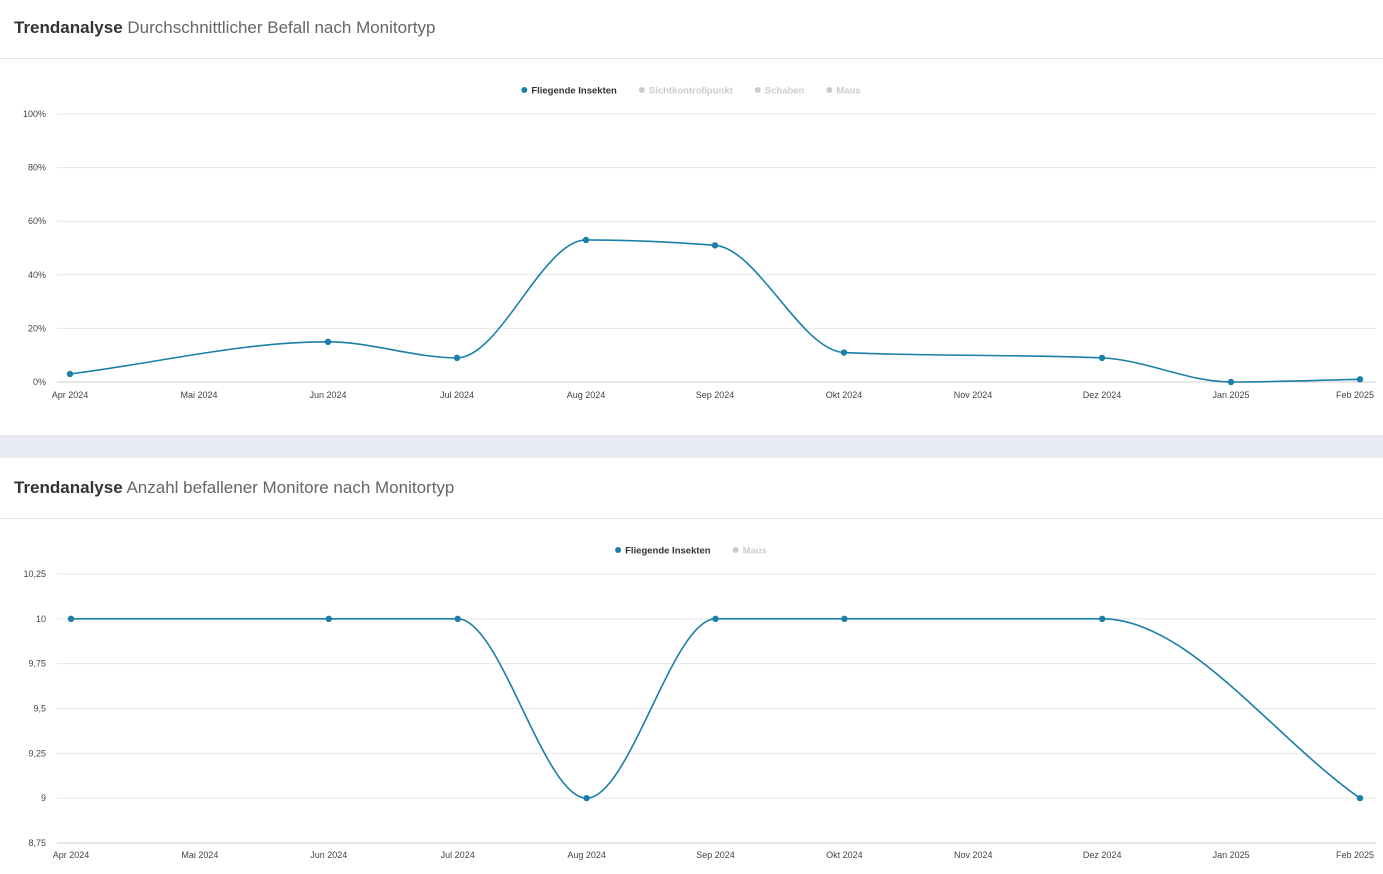 This screenshot has width=1383, height=874. What do you see at coordinates (691, 446) in the screenshot?
I see `panel-separator` at bounding box center [691, 446].